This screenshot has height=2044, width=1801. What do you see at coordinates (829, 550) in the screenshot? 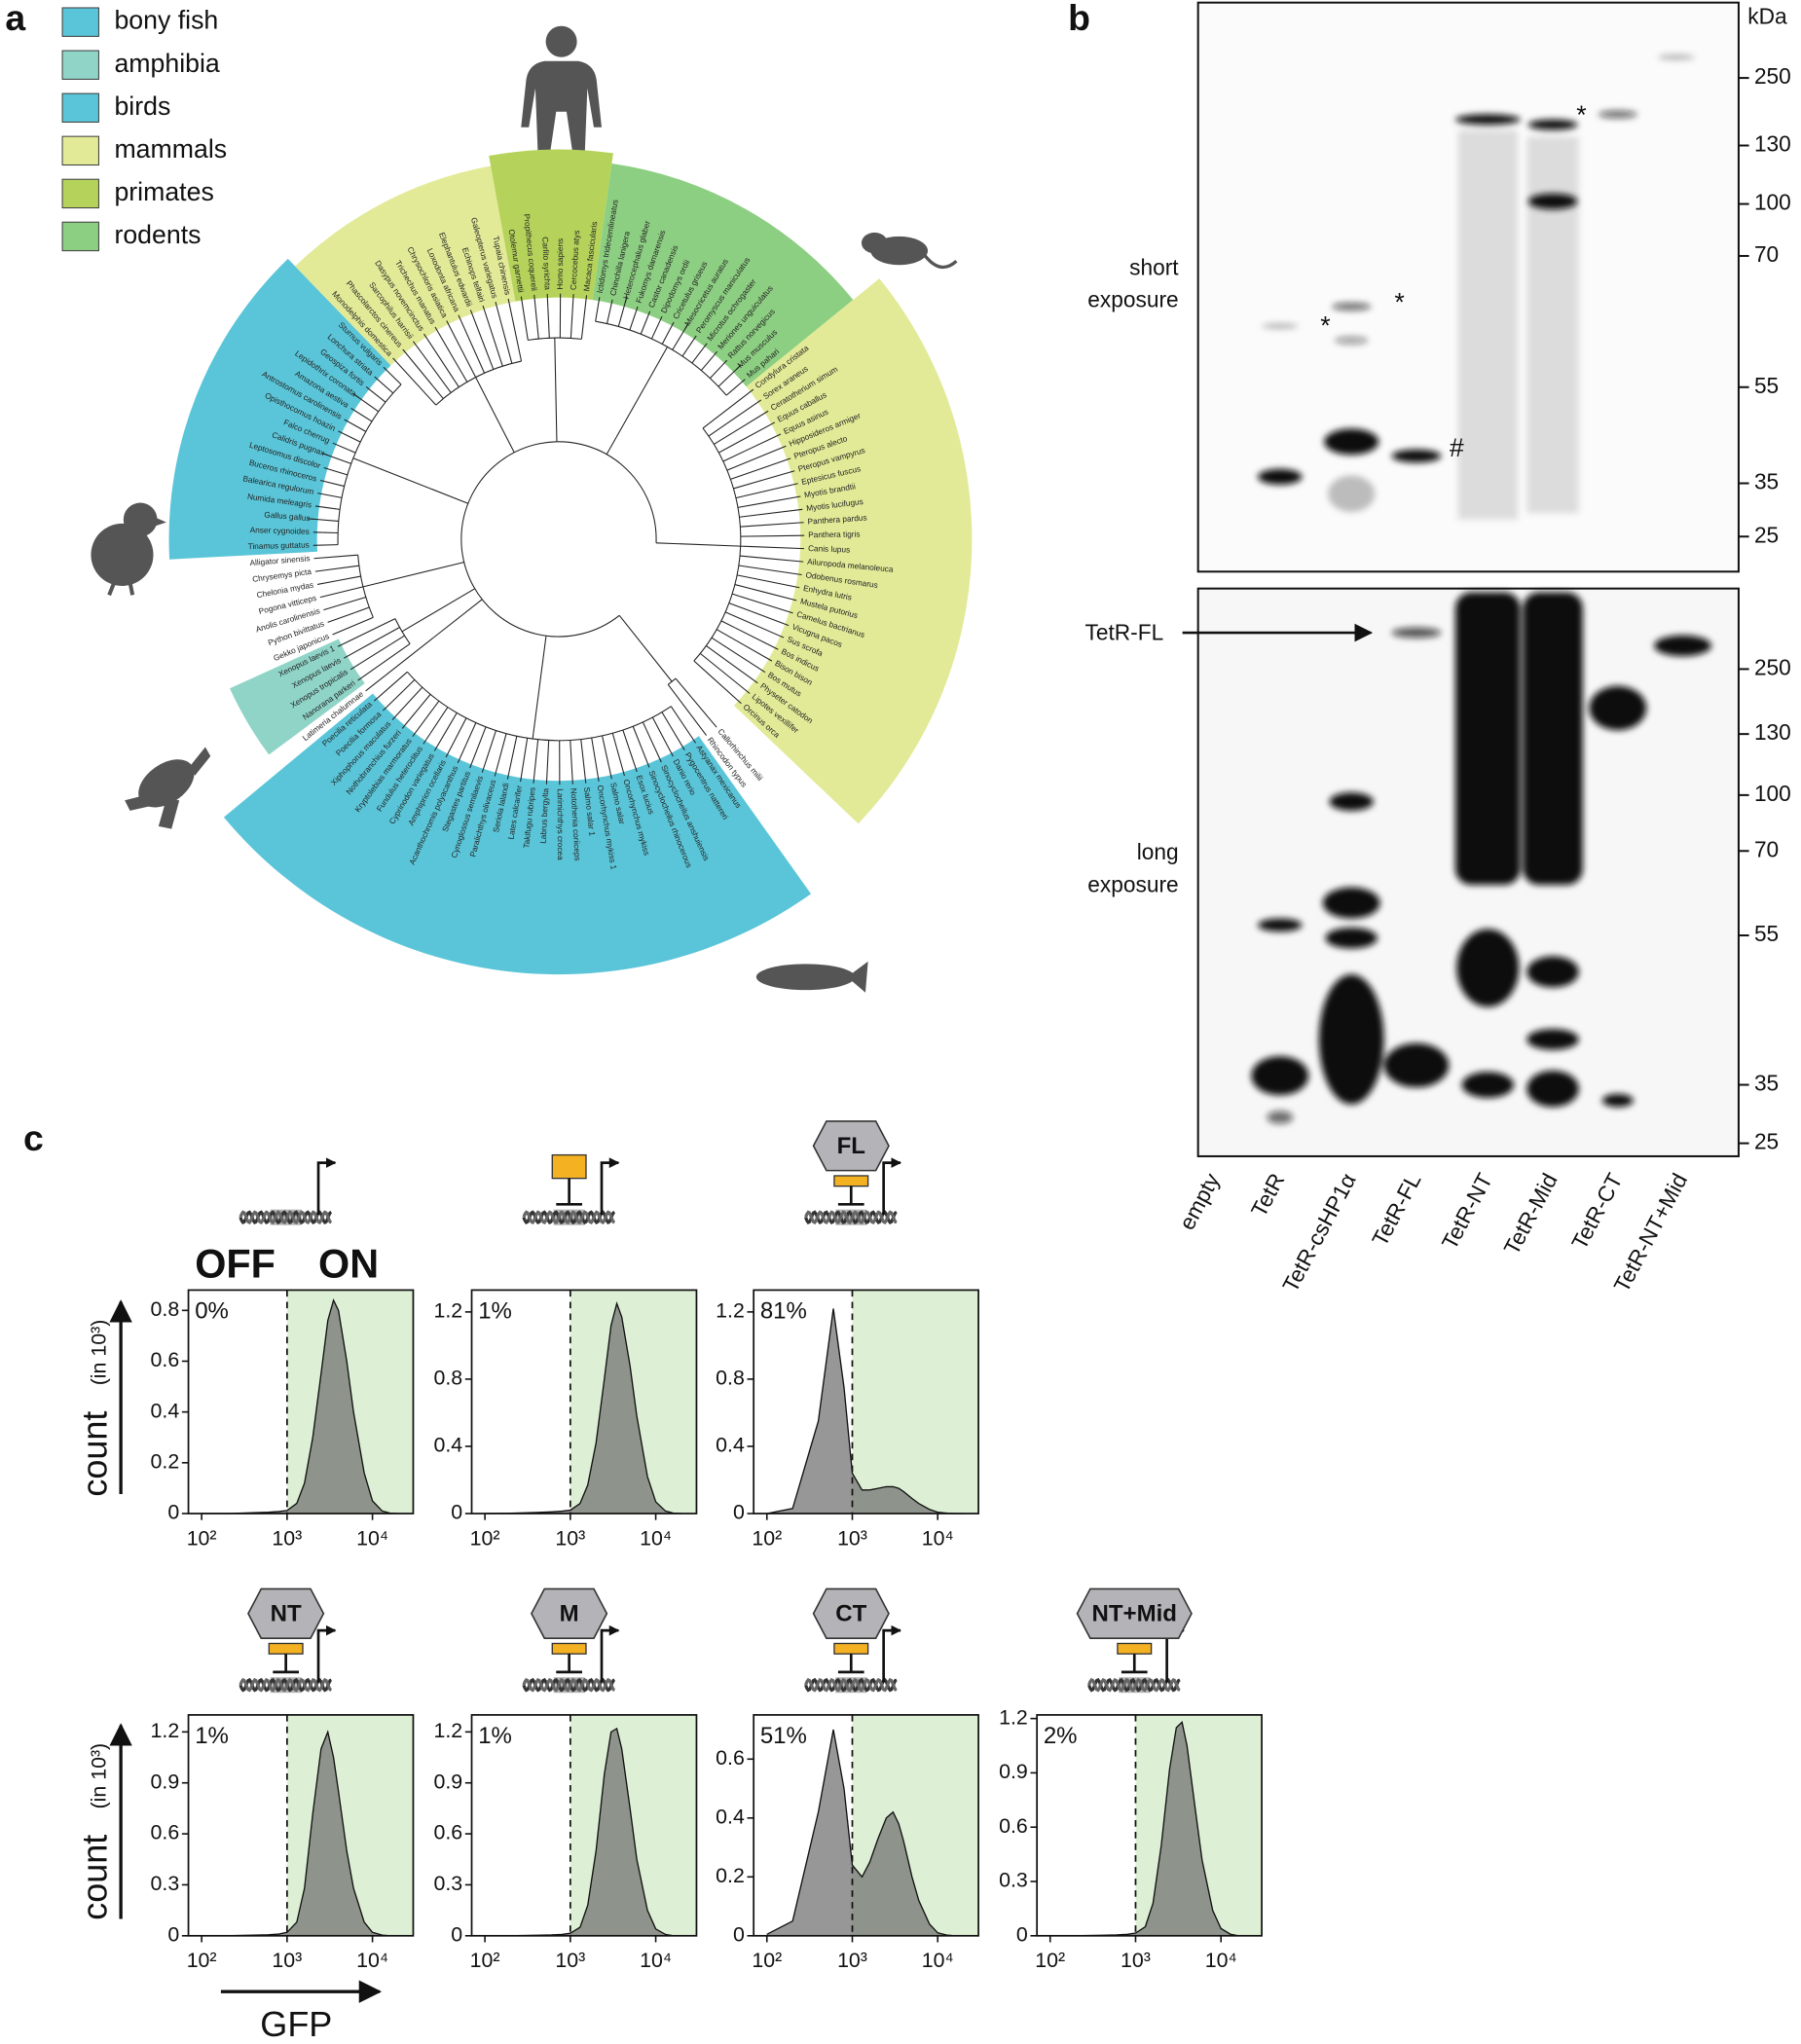
I see `species-label: Canis lupus` at bounding box center [829, 550].